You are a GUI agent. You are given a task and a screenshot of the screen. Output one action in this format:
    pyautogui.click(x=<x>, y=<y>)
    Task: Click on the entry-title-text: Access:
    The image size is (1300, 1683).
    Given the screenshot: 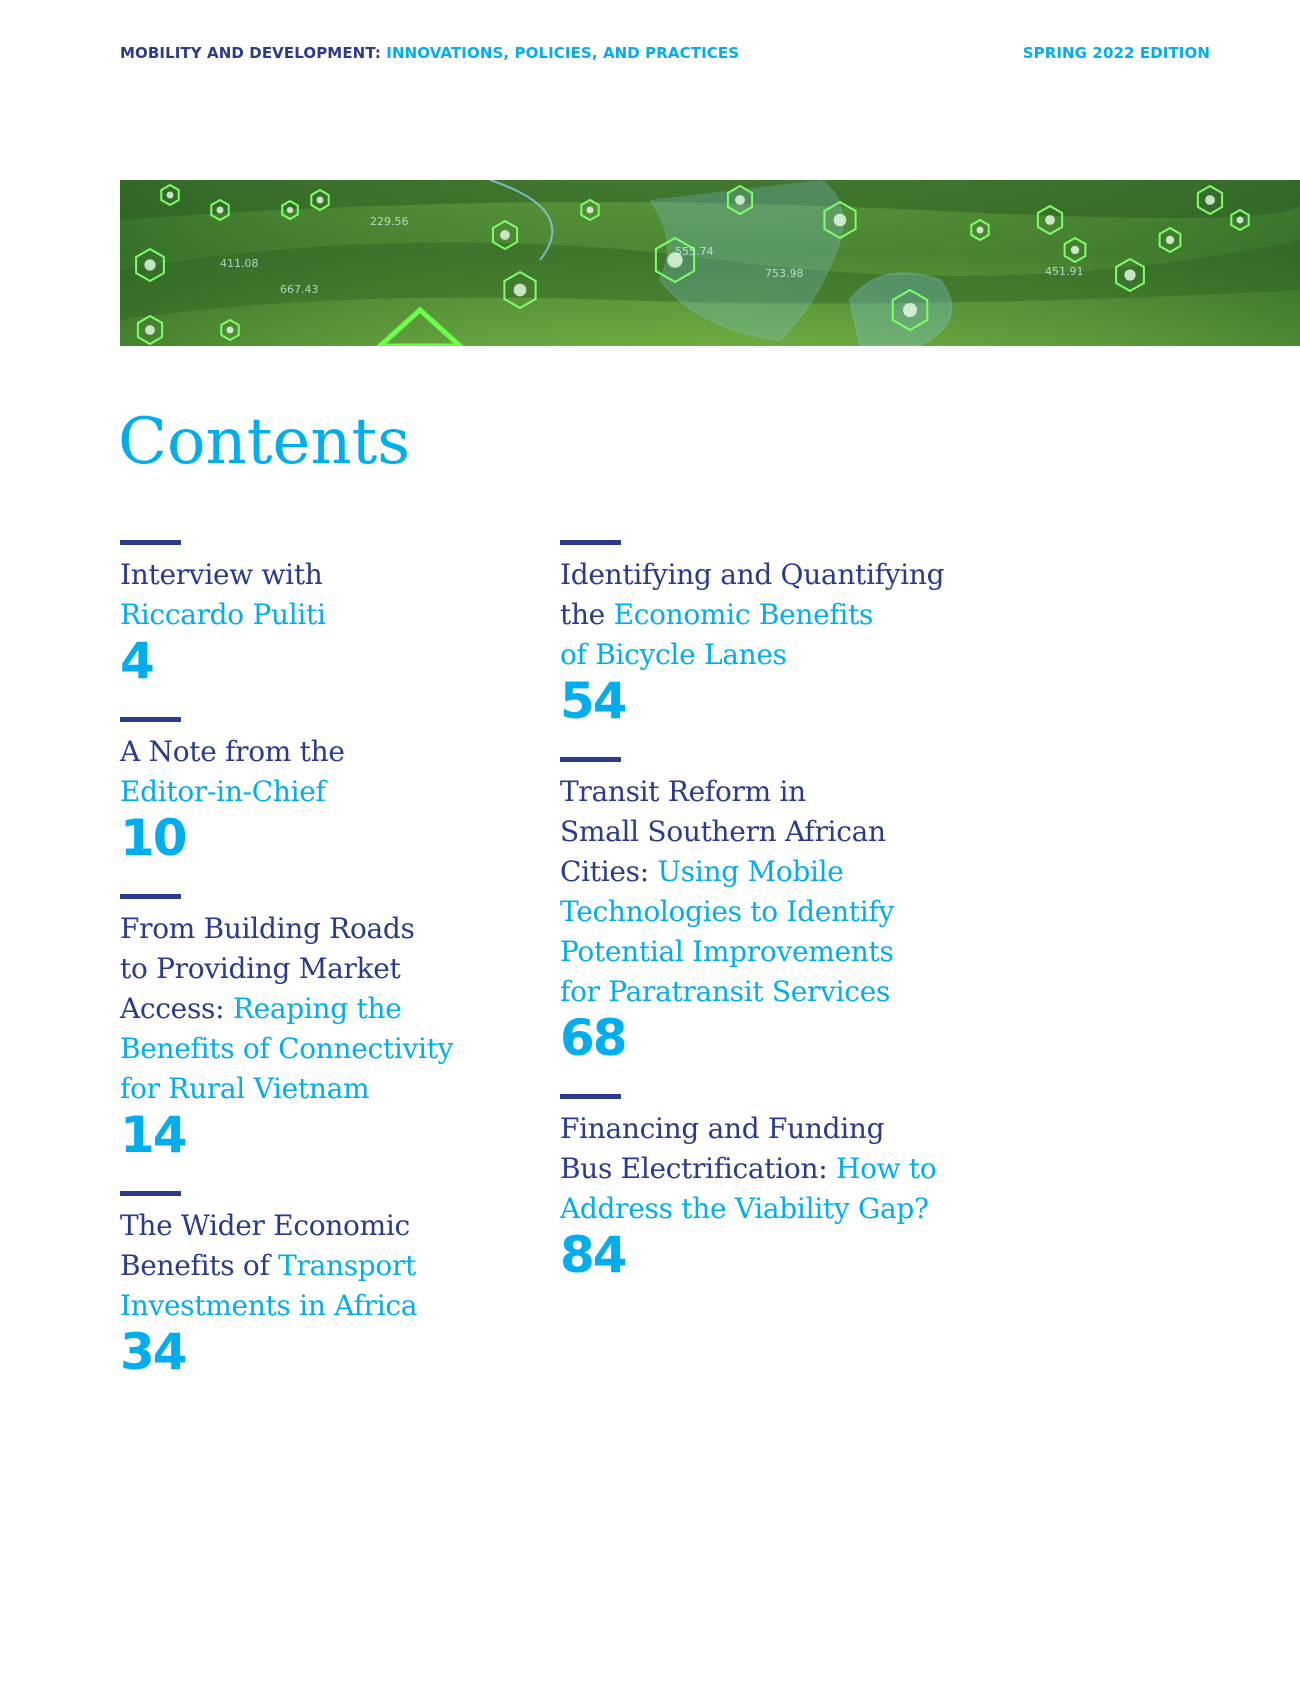 What is the action you would take?
    pyautogui.click(x=176, y=1008)
    